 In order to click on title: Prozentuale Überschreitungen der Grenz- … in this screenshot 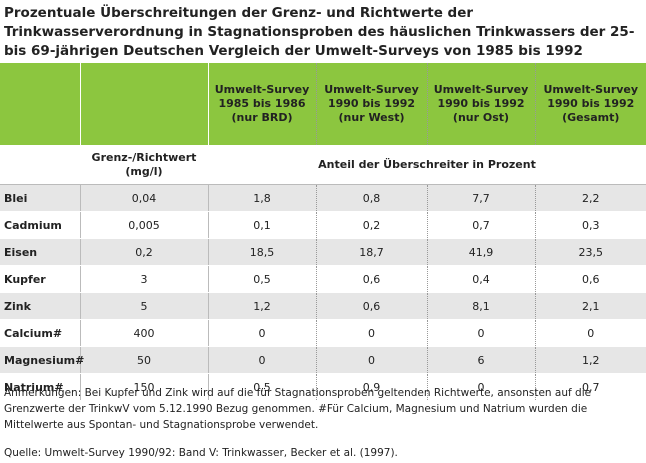, I will do `click(319, 32)`.